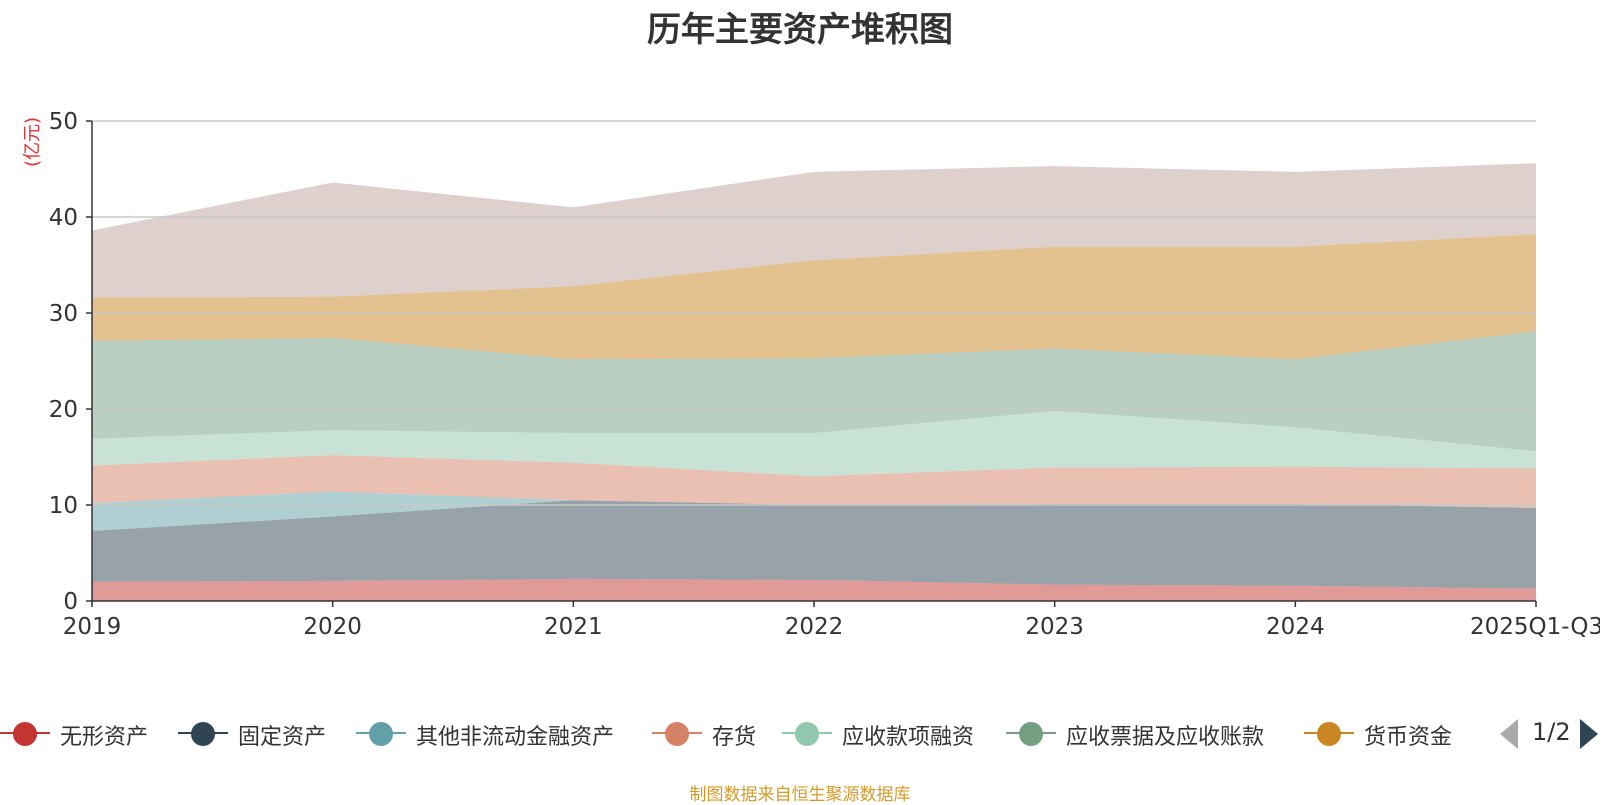  Describe the element at coordinates (70, 602) in the screenshot. I see `y-tick-label: 0` at that location.